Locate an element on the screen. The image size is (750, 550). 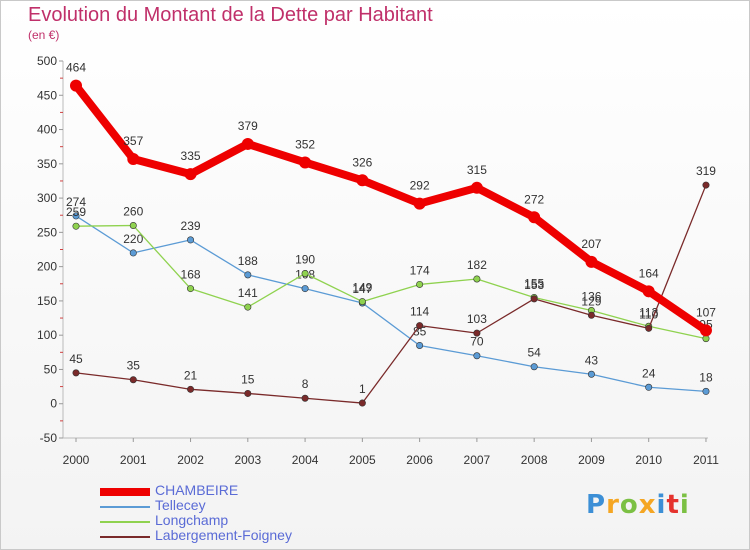
y-tick-label: 400 is located at coordinates (47, 130).